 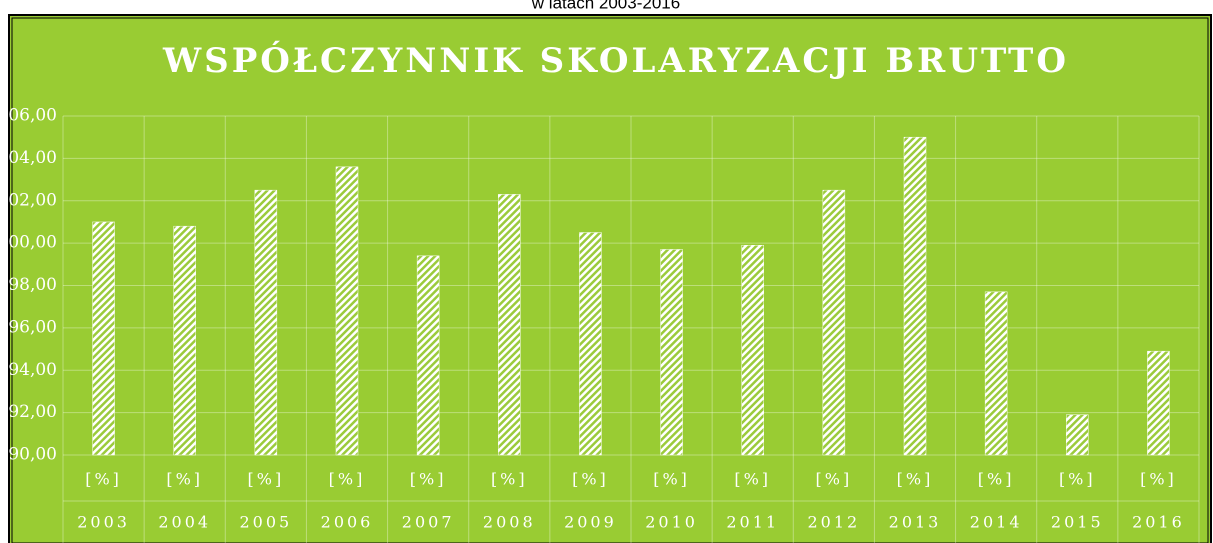 What do you see at coordinates (32, 285) in the screenshot?
I see `y-tick-label: 98,00` at bounding box center [32, 285].